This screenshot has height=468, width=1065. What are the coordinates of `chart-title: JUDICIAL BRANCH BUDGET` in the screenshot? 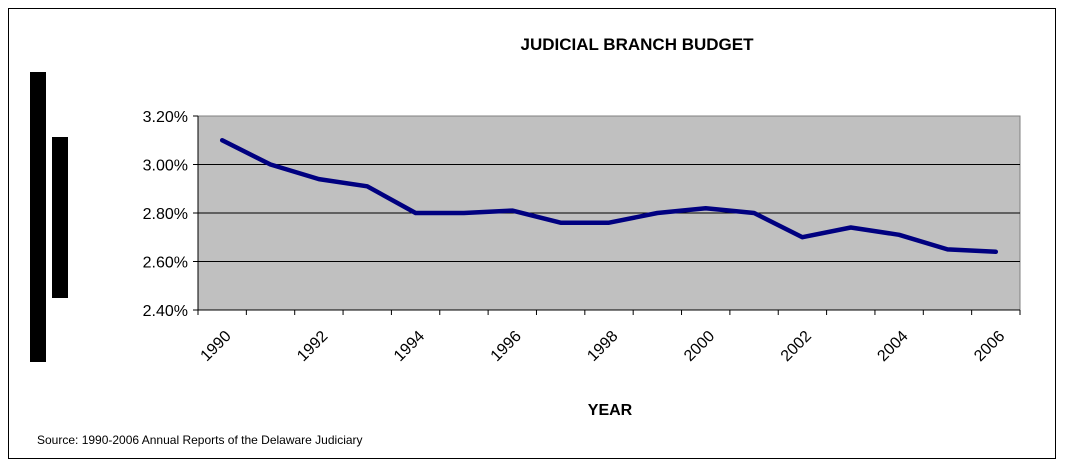 It's located at (638, 44).